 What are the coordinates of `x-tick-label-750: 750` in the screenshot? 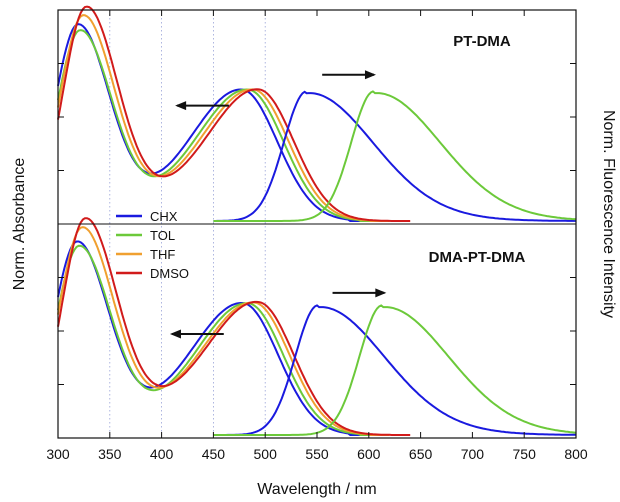 It's located at (525, 454).